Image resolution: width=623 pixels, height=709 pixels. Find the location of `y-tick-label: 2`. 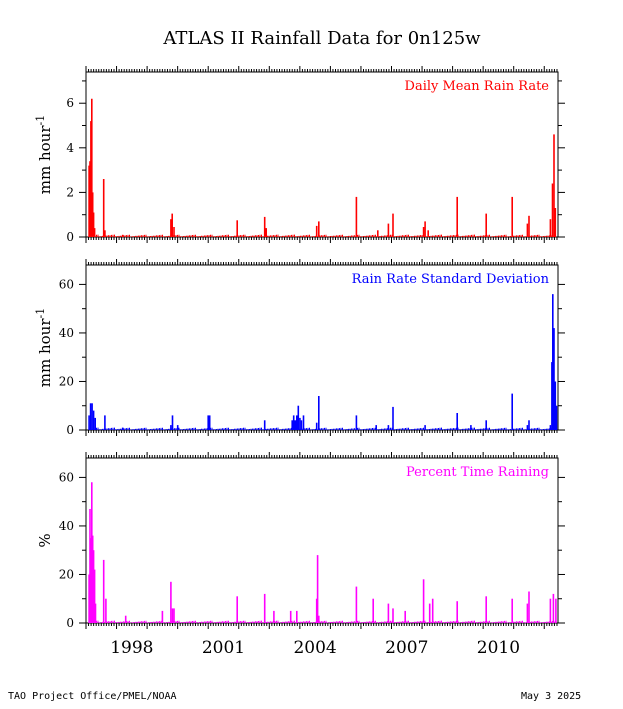

y-tick-label: 2 is located at coordinates (70, 192).